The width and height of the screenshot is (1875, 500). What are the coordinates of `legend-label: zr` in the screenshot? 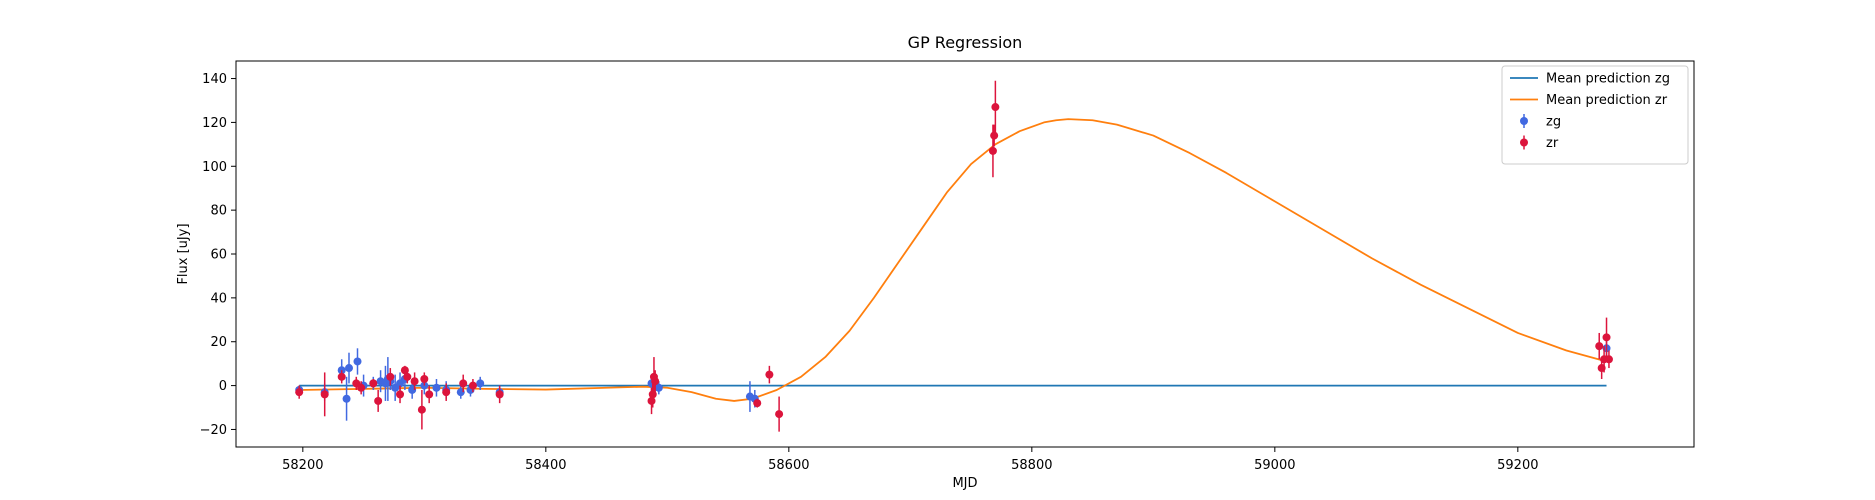 It's located at (1552, 143).